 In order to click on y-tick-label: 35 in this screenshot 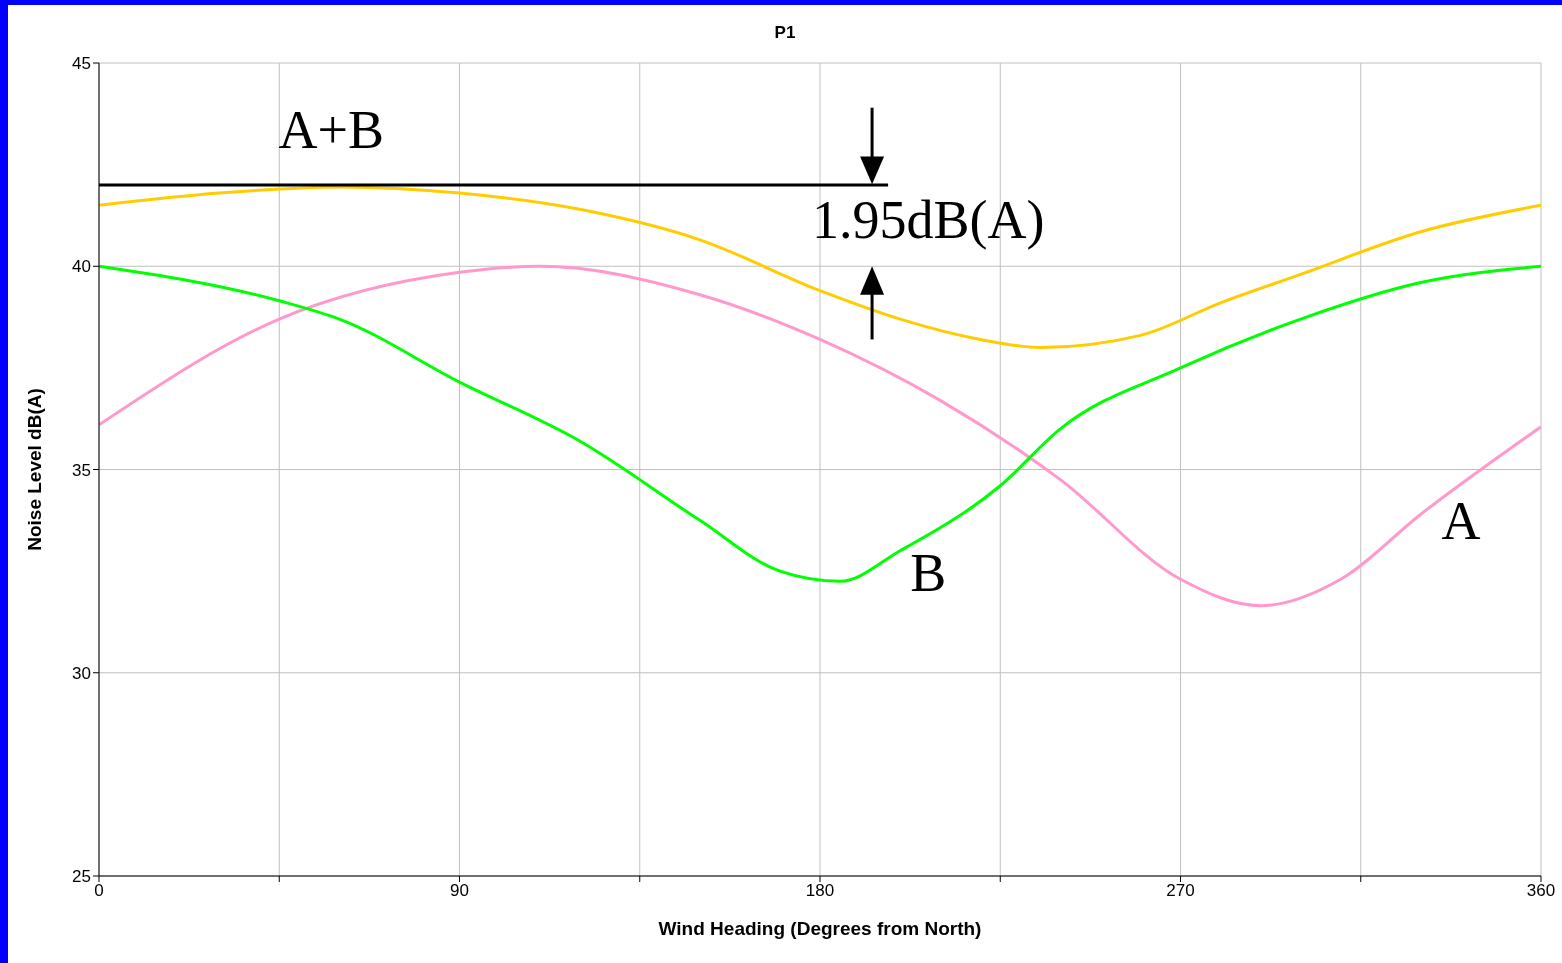, I will do `click(81, 470)`.